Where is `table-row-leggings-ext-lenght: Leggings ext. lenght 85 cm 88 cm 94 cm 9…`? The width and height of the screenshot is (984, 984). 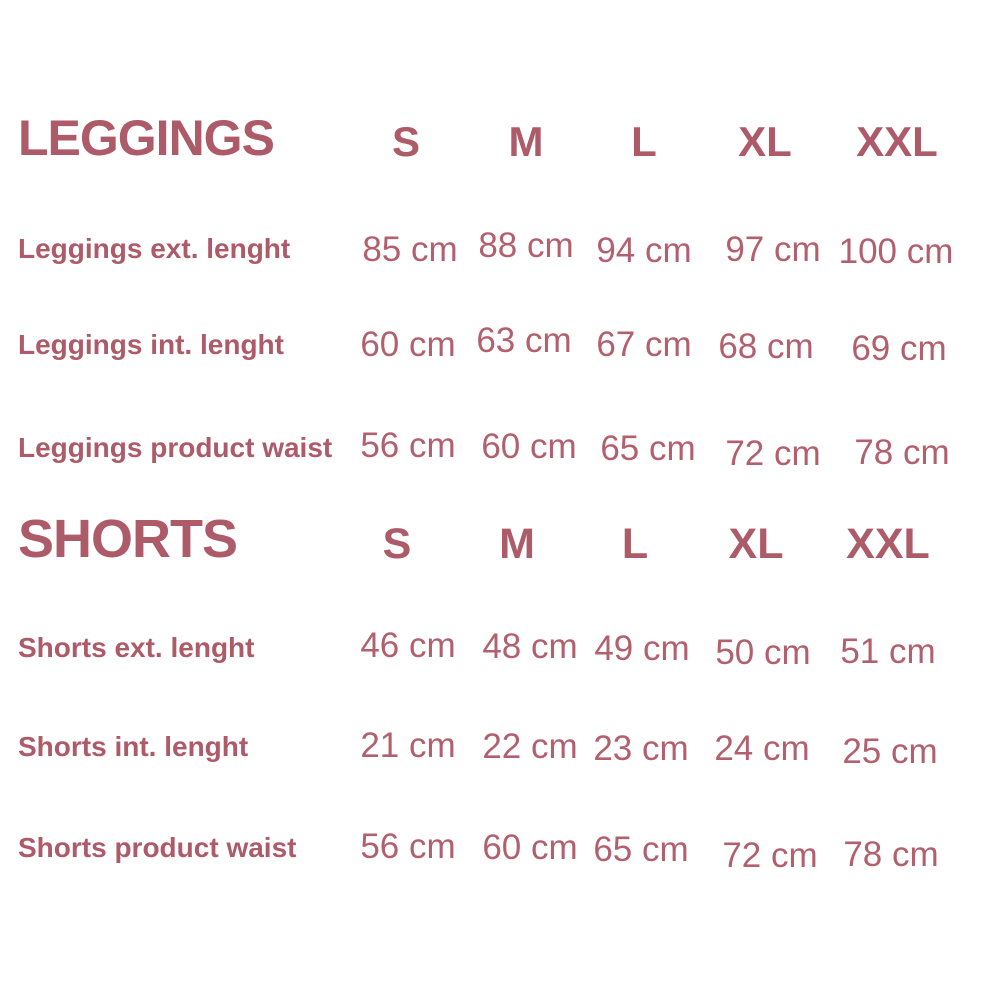
table-row-leggings-ext-lenght: Leggings ext. lenght 85 cm 88 cm 94 cm 9… is located at coordinates (492, 248).